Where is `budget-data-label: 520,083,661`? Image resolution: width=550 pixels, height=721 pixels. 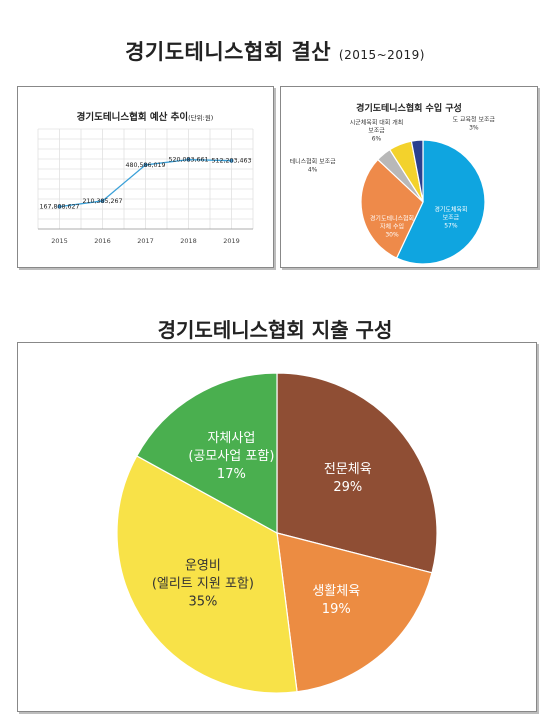
budget-data-label: 520,083,661 is located at coordinates (188, 160).